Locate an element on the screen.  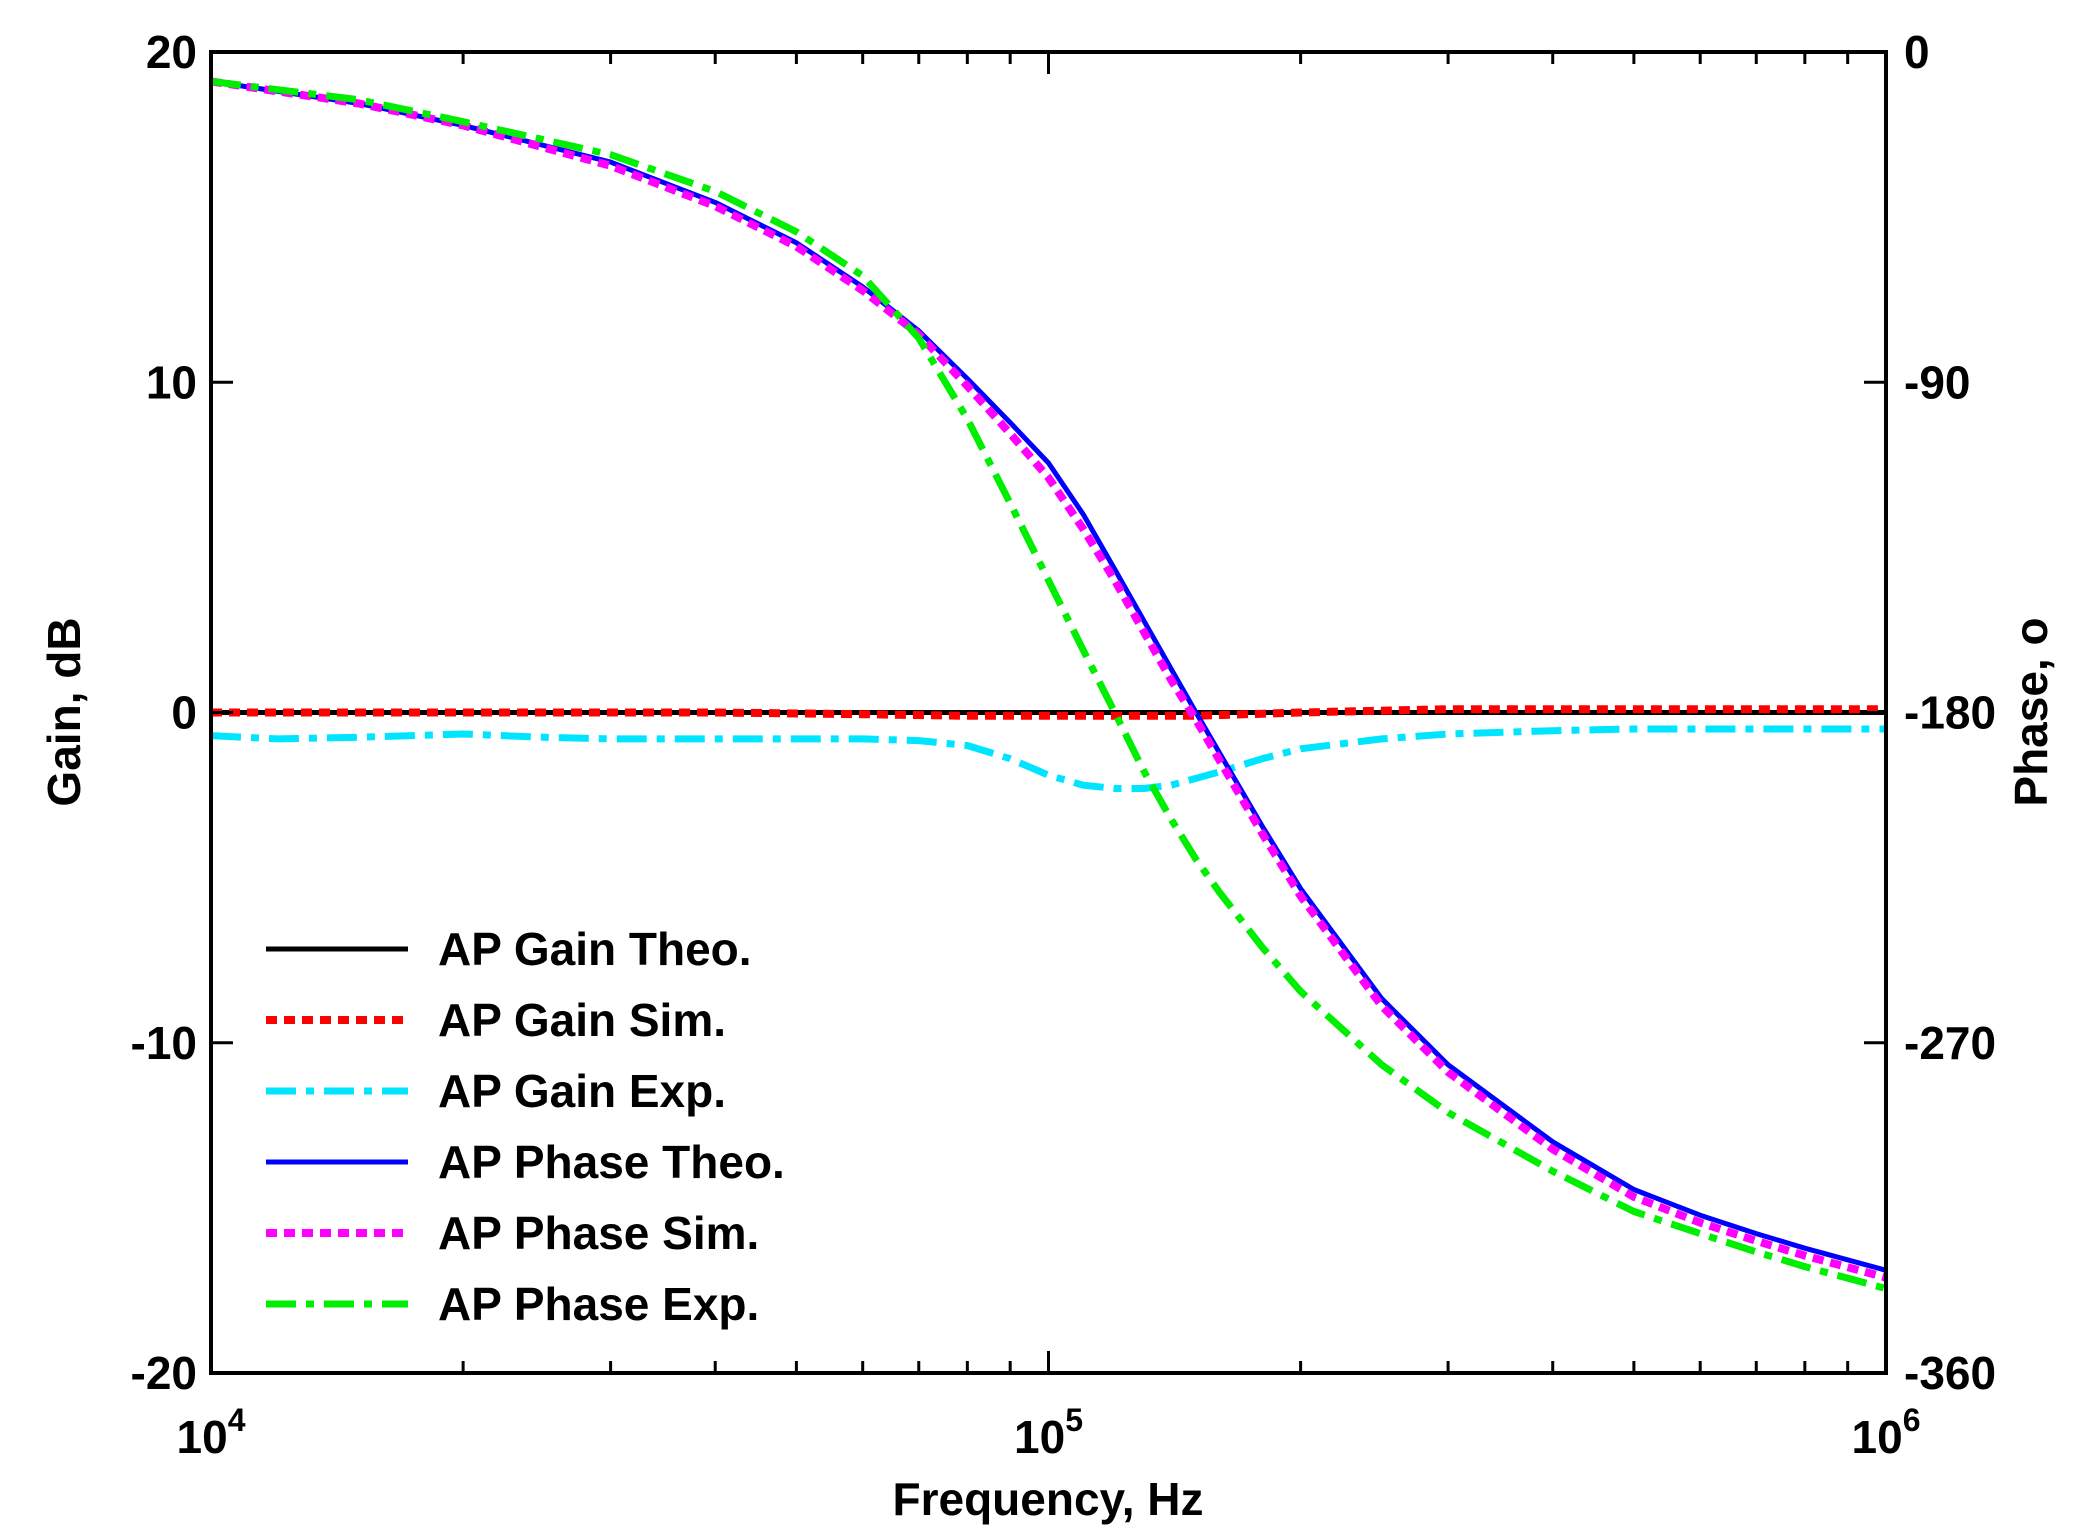
x-tick-exponent: 5 is located at coordinates (1074, 1420).